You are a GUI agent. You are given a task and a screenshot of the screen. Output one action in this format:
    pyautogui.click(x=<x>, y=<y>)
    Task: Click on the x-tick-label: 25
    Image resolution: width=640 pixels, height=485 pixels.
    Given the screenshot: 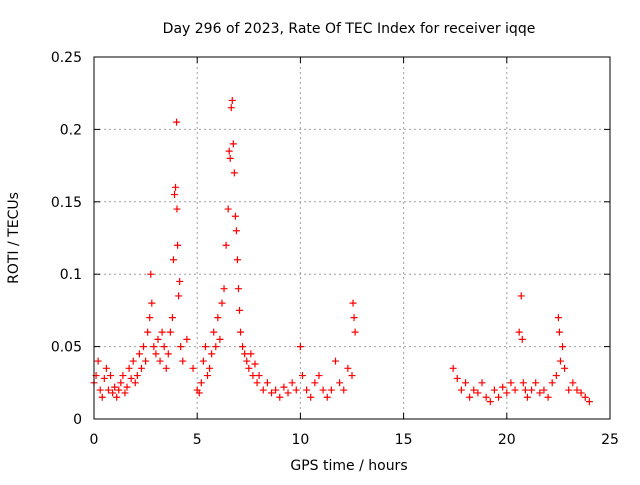 What is the action you would take?
    pyautogui.click(x=610, y=440)
    